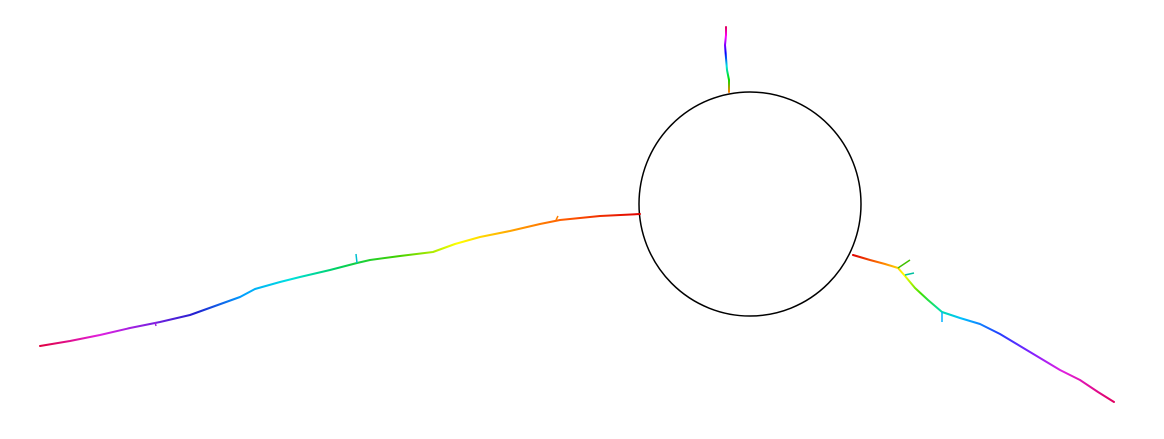 The width and height of the screenshot is (1164, 439). I want to click on soma-circle, so click(750, 204).